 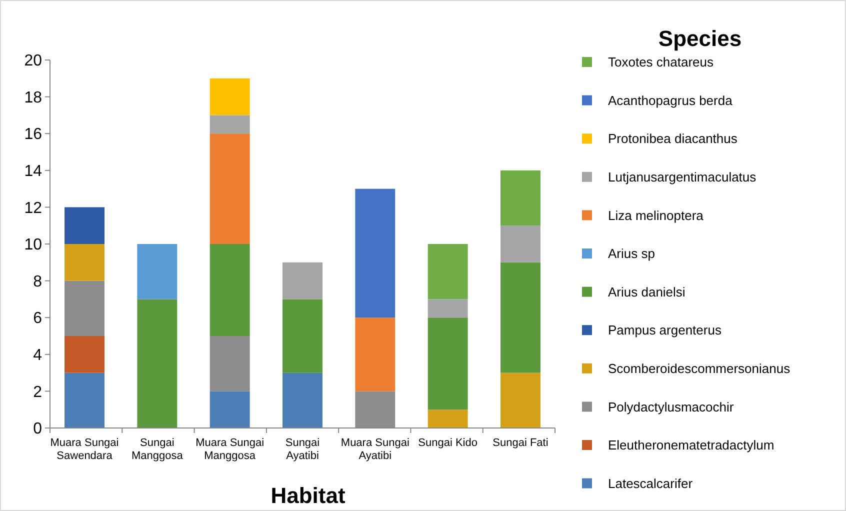 What do you see at coordinates (665, 330) in the screenshot?
I see `legend-label: Pampus argenterus` at bounding box center [665, 330].